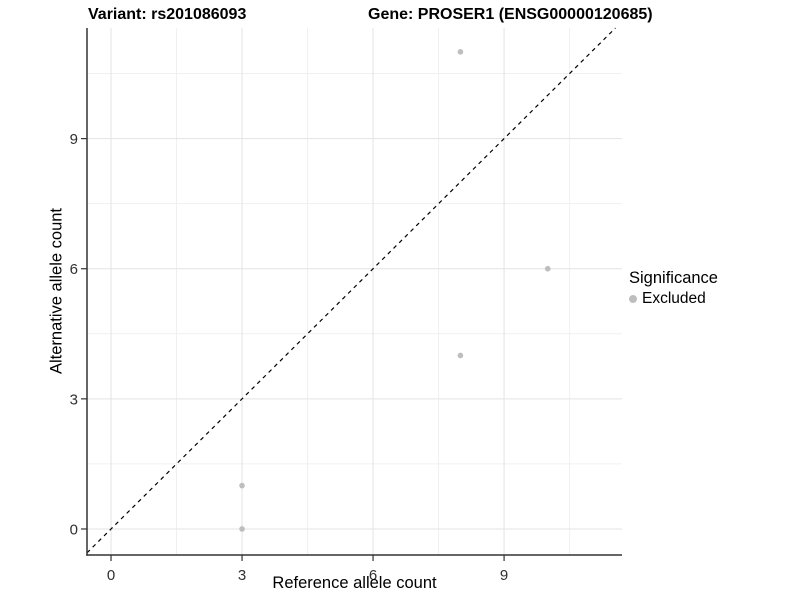  What do you see at coordinates (242, 575) in the screenshot?
I see `x-tick-label: 3` at bounding box center [242, 575].